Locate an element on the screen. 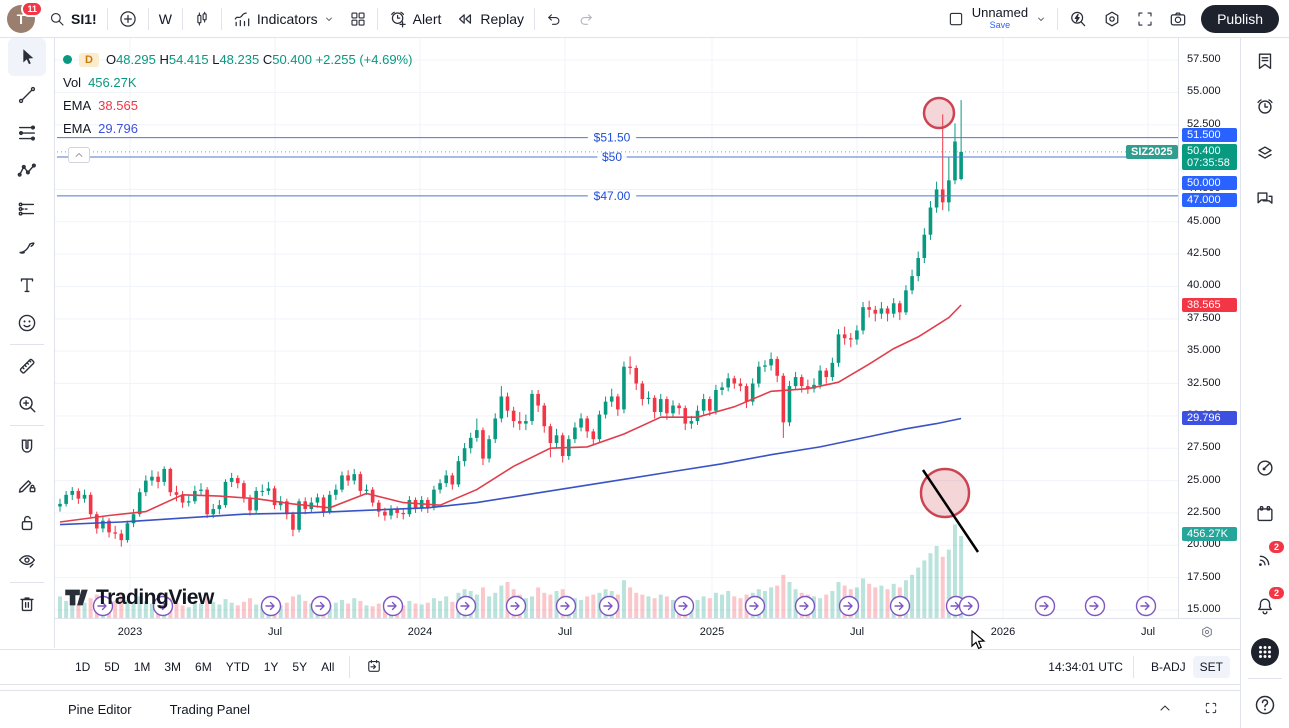 The image size is (1289, 728). tradingview-watermark: TradingView is located at coordinates (138, 597).